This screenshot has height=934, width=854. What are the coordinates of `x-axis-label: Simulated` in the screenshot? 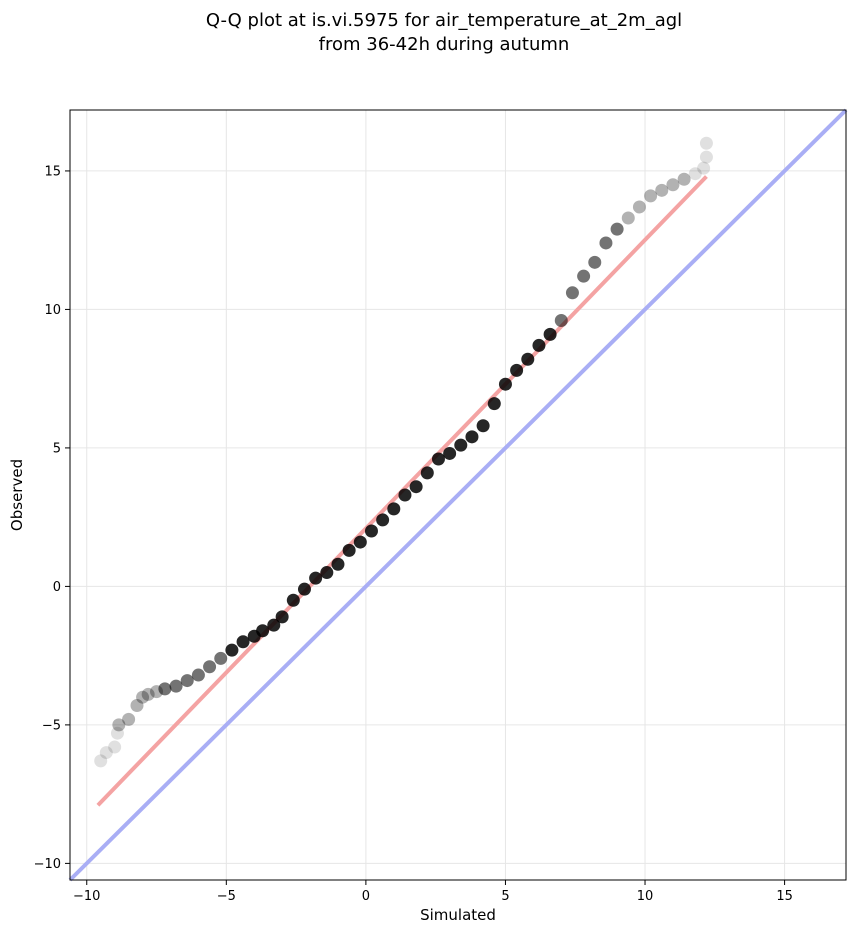 It's located at (458, 915).